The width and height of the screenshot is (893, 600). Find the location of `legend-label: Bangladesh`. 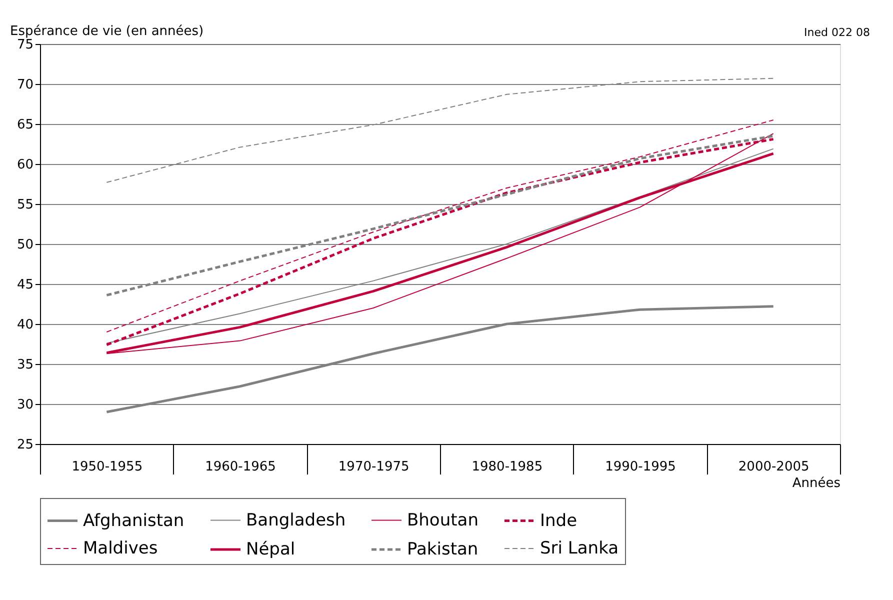

legend-label: Bangladesh is located at coordinates (296, 520).